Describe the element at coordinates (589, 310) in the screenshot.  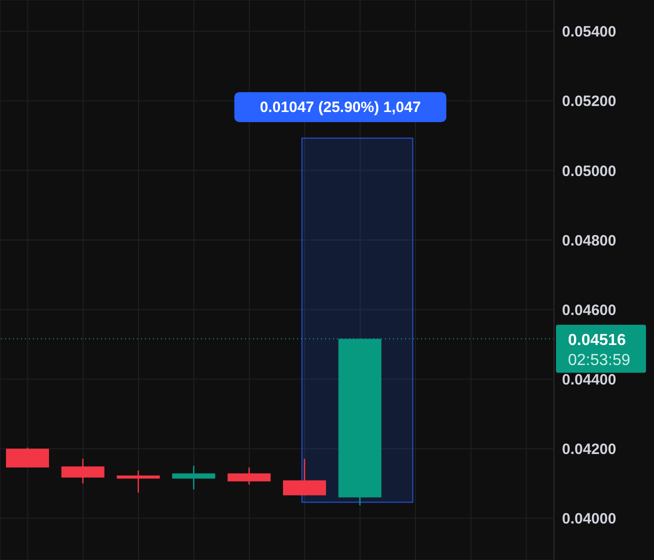
I see `y-tick-label: 0.04600` at that location.